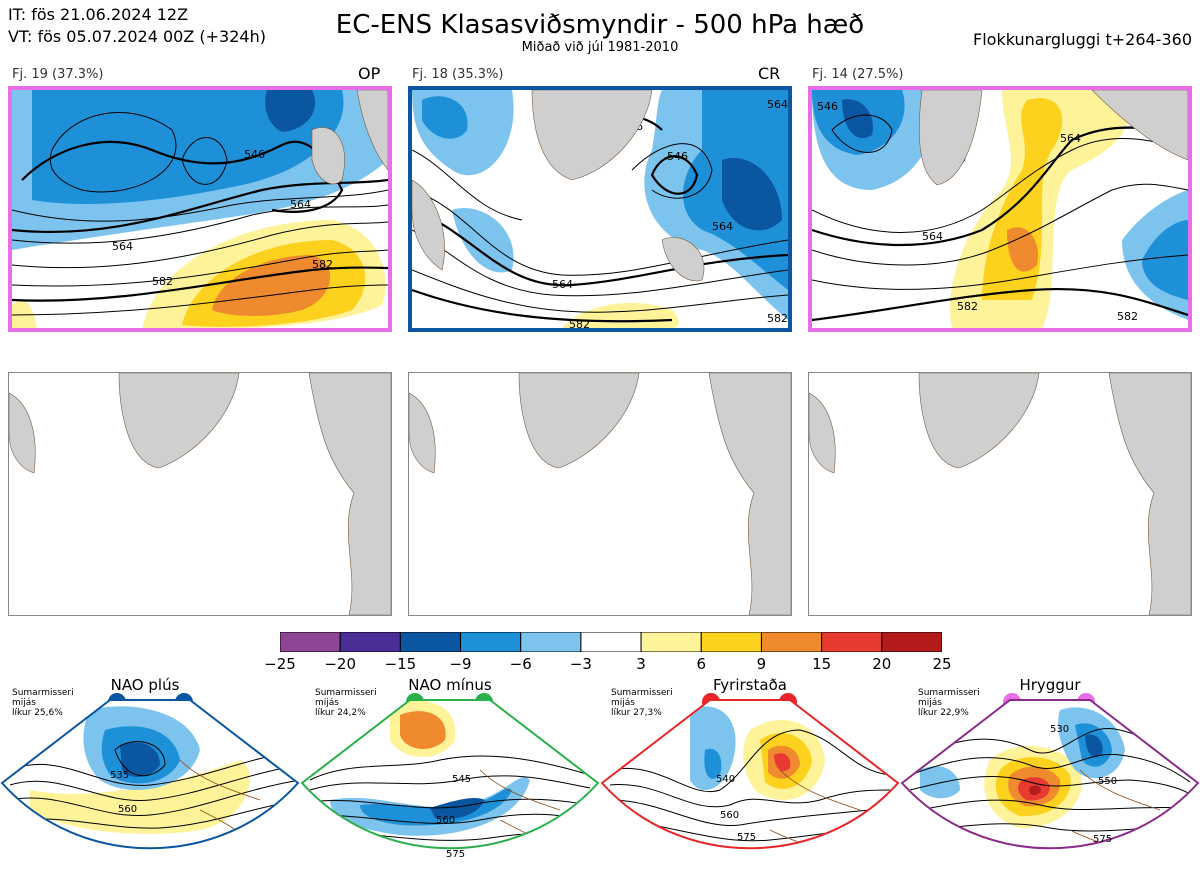  I want to click on regime-4-name: Hryggur, so click(1050, 685).